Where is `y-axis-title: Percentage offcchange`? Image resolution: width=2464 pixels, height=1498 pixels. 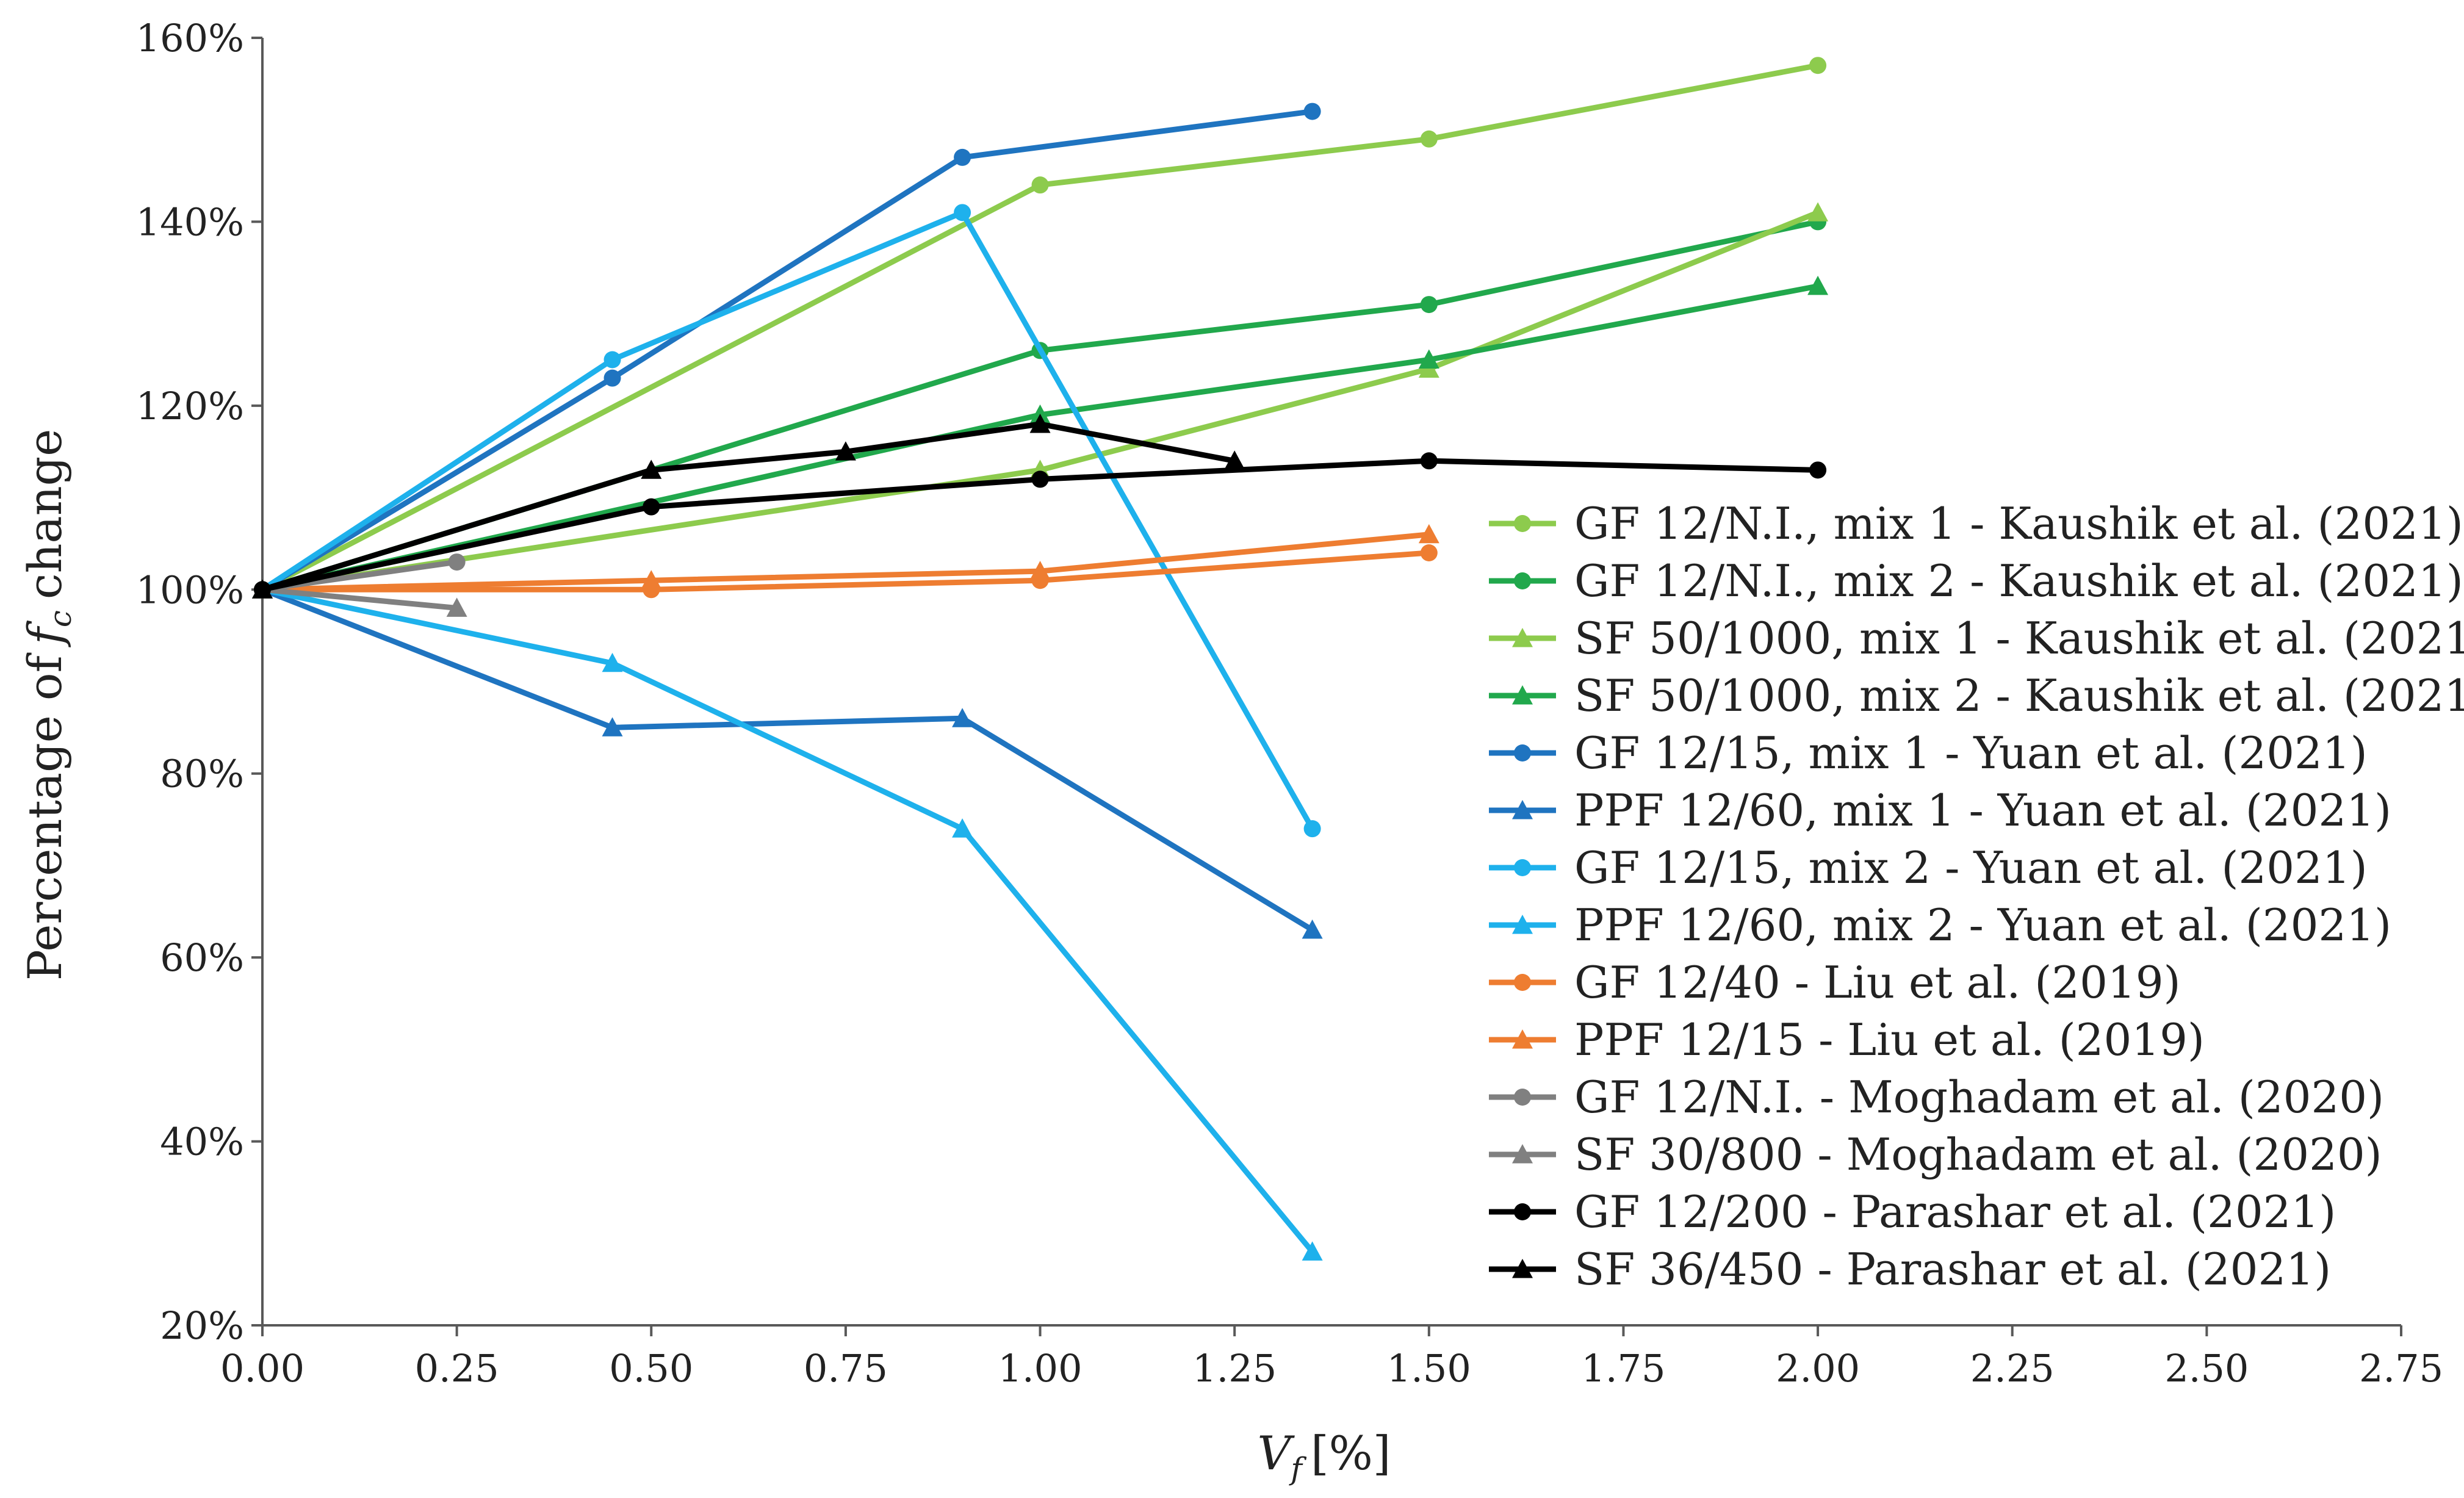
y-axis-title: Percentage offcchange is located at coordinates (48, 705).